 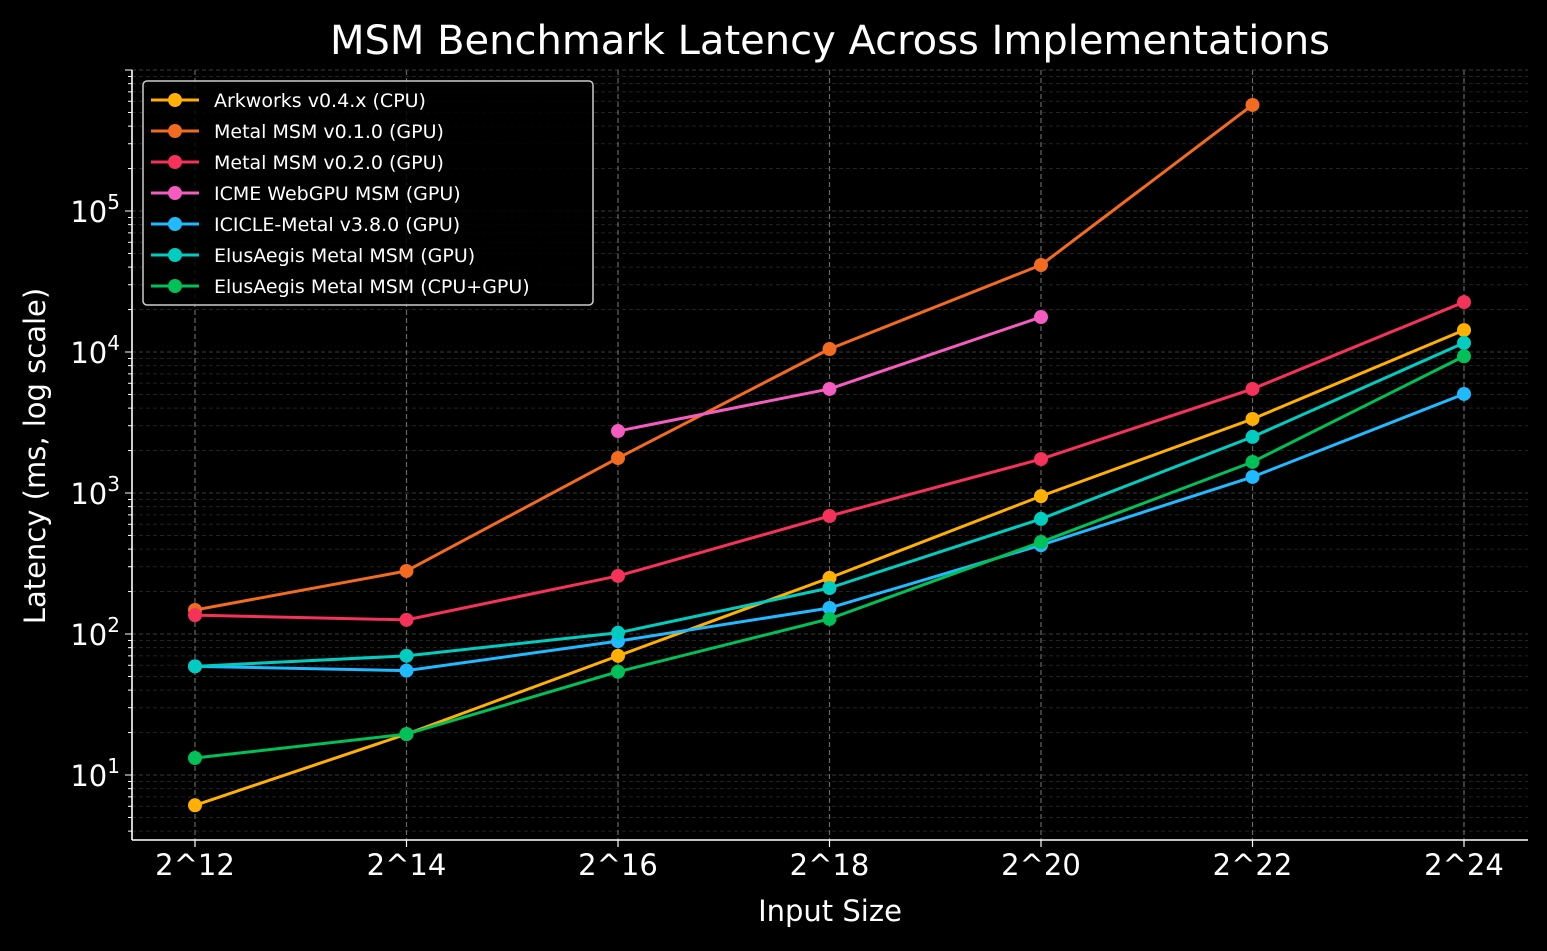 What do you see at coordinates (830, 911) in the screenshot?
I see `x-axis-label: Input Size` at bounding box center [830, 911].